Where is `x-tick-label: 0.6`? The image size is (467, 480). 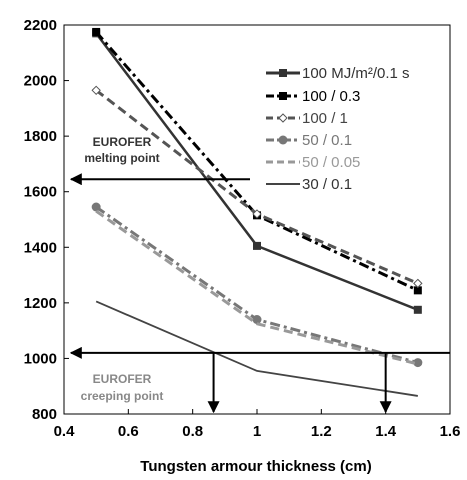
x-tick-label: 0.6 is located at coordinates (128, 431).